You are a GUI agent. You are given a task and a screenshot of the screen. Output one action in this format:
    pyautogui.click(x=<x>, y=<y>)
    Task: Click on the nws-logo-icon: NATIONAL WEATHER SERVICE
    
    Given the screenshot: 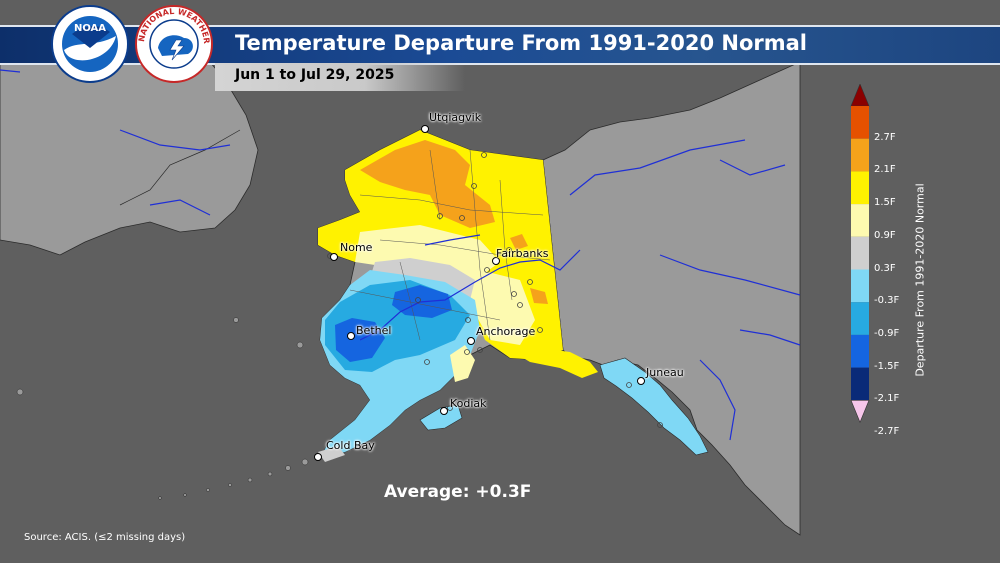 What is the action you would take?
    pyautogui.click(x=173, y=43)
    